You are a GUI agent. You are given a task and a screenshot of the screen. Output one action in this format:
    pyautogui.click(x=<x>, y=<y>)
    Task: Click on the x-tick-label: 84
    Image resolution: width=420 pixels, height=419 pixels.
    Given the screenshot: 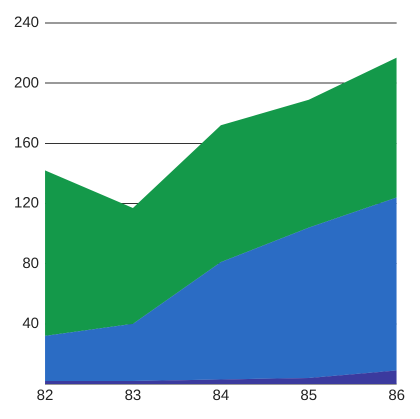 What is the action you would take?
    pyautogui.click(x=221, y=395)
    